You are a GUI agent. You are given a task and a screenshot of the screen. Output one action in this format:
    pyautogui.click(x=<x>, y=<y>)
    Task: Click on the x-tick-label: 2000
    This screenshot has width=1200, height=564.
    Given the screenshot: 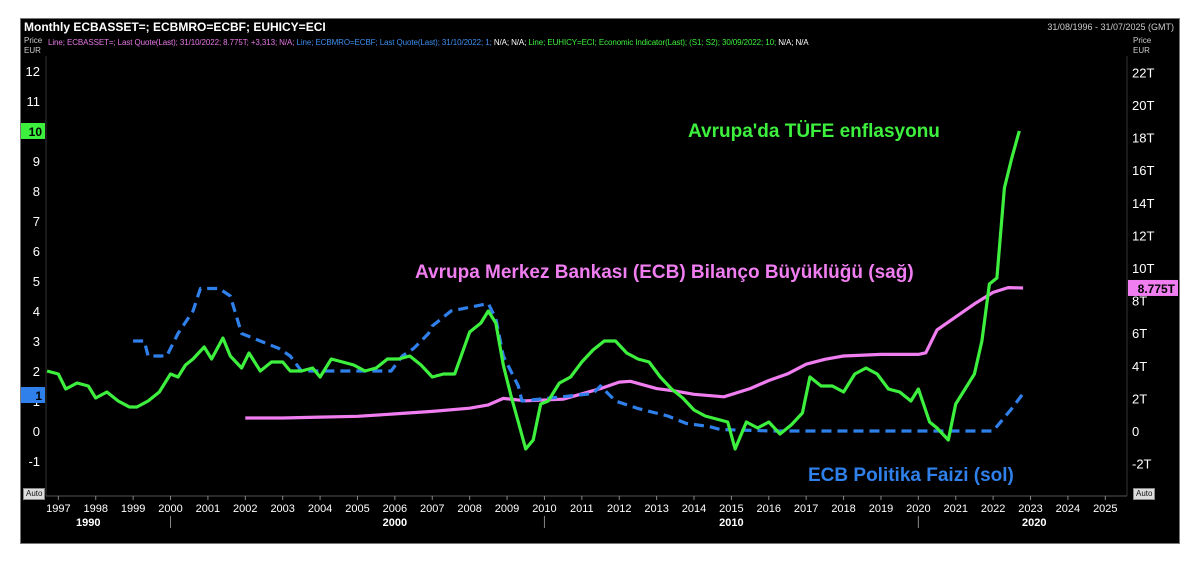 What is the action you would take?
    pyautogui.click(x=170, y=509)
    